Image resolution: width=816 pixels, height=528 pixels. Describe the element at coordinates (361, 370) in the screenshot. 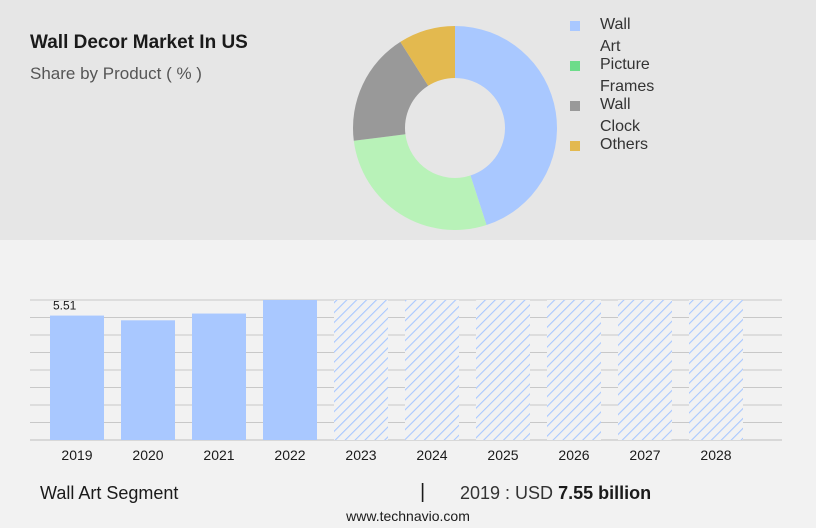

I see `bar-2023` at that location.